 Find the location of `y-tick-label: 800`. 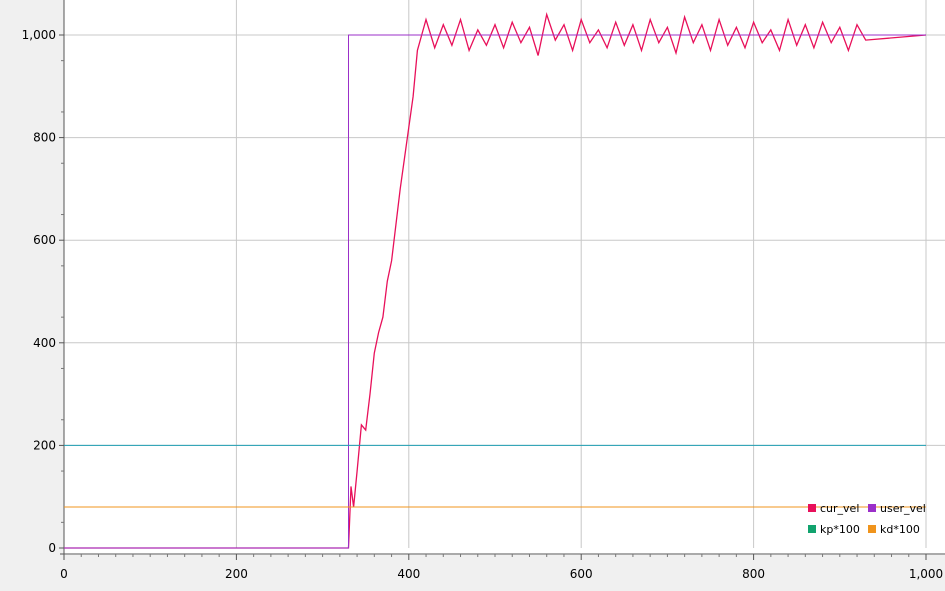

y-tick-label: 800 is located at coordinates (44, 138).